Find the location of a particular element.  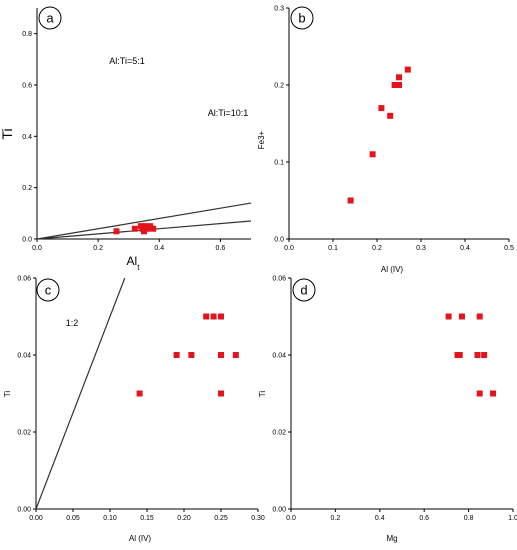

x-tick-label: 0.30 is located at coordinates (258, 518).